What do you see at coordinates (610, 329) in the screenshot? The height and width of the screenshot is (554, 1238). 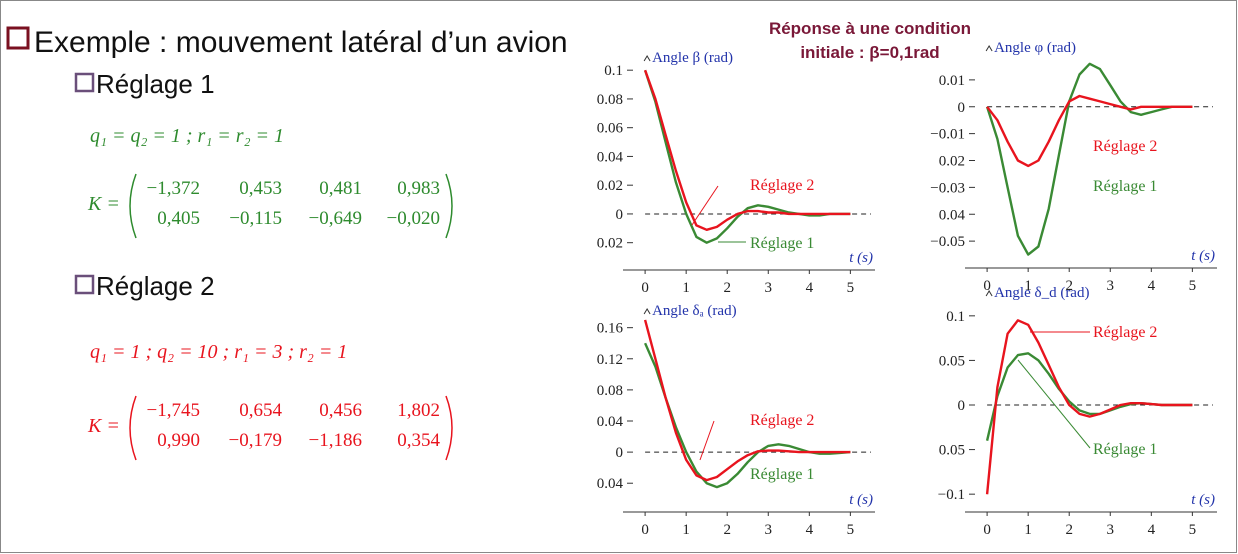 I see `y-tick-label: 0.16` at bounding box center [610, 329].